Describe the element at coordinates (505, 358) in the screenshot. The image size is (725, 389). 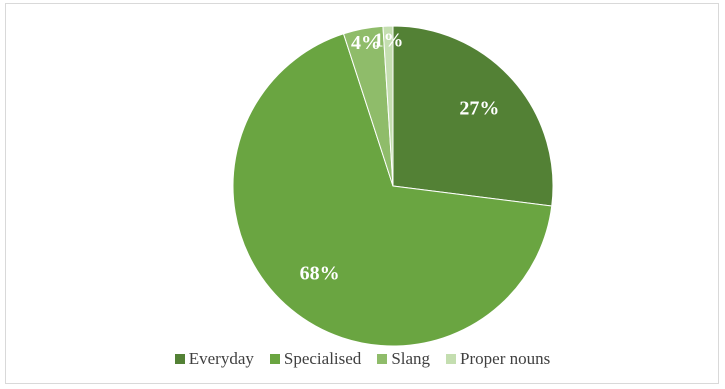
I see `legend-label: Proper nouns` at that location.